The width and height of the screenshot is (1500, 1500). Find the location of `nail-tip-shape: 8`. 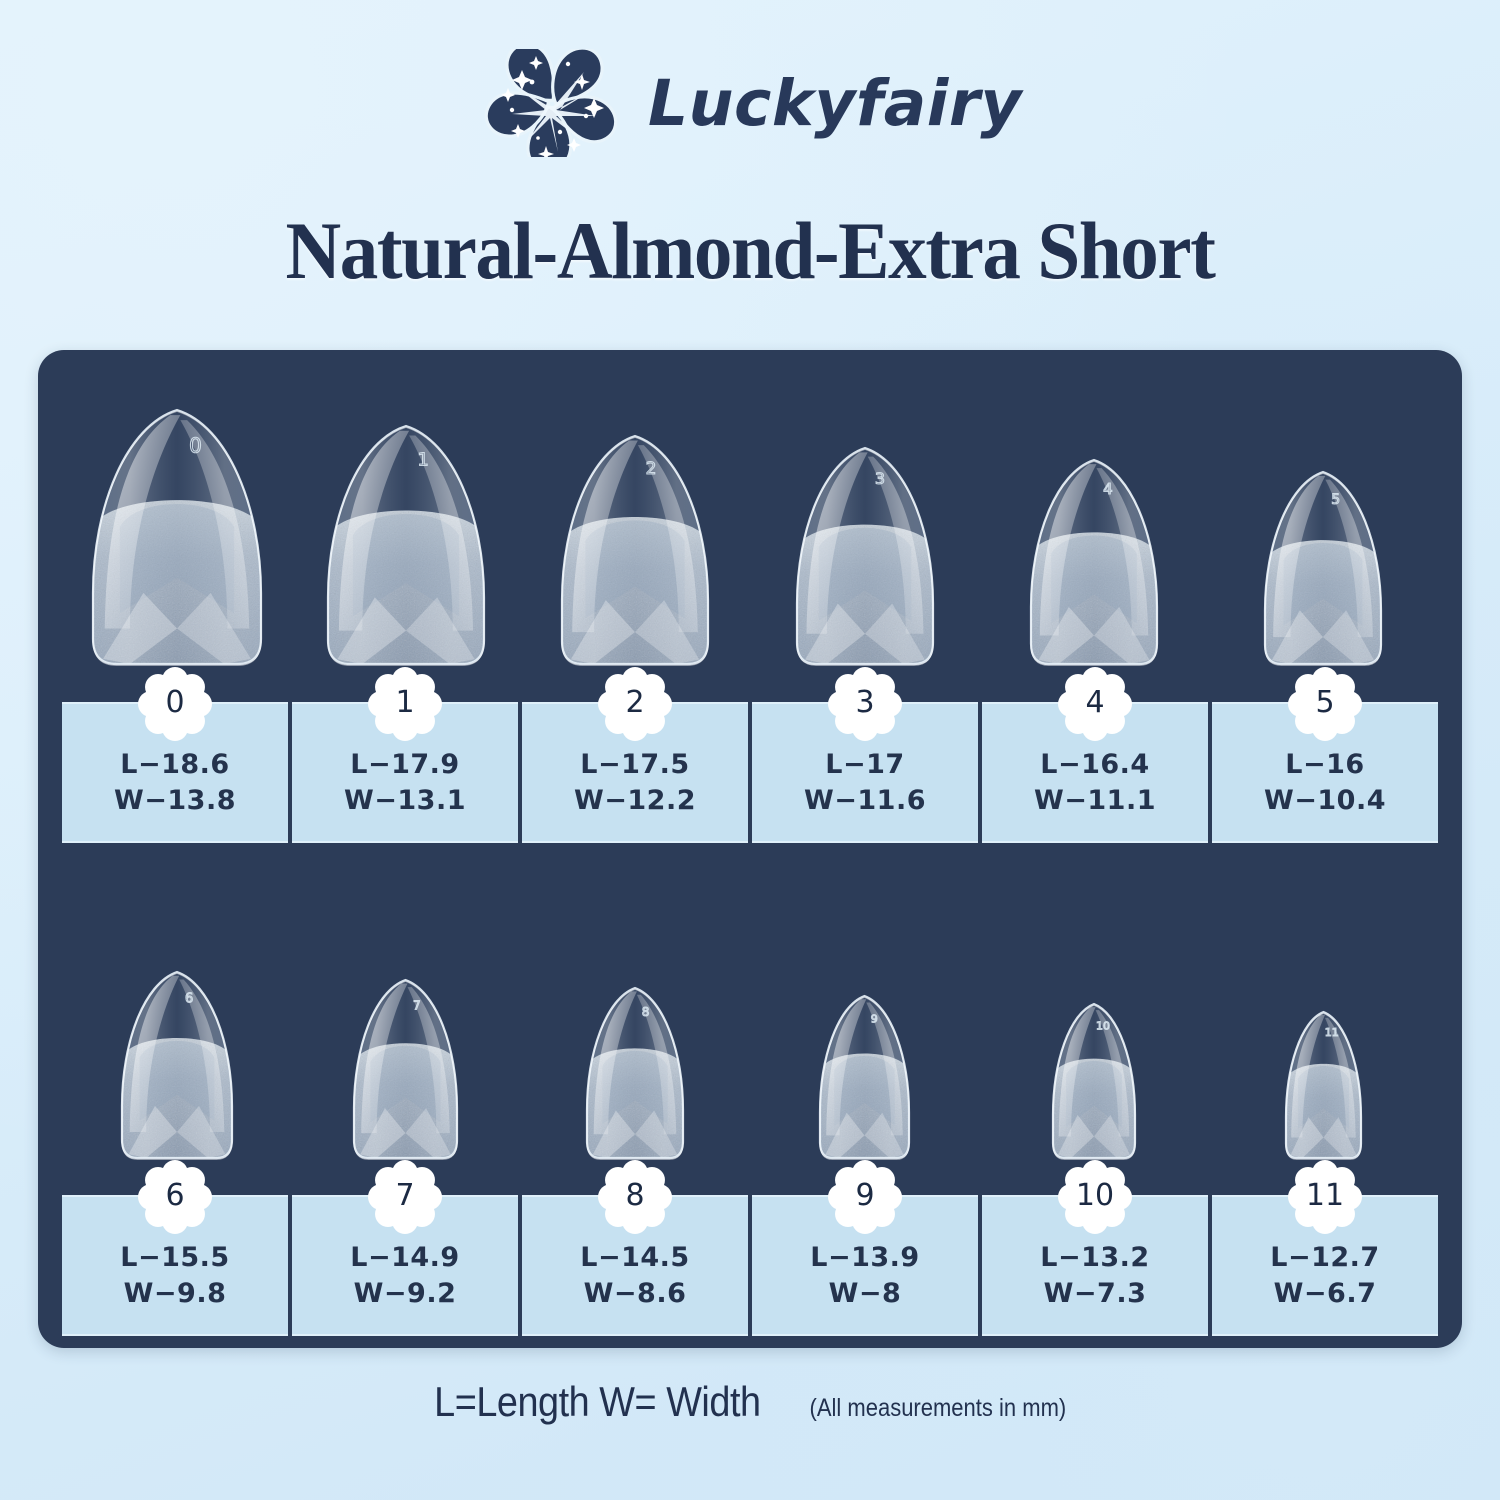

nail-tip-shape: 8 is located at coordinates (635, 1073).